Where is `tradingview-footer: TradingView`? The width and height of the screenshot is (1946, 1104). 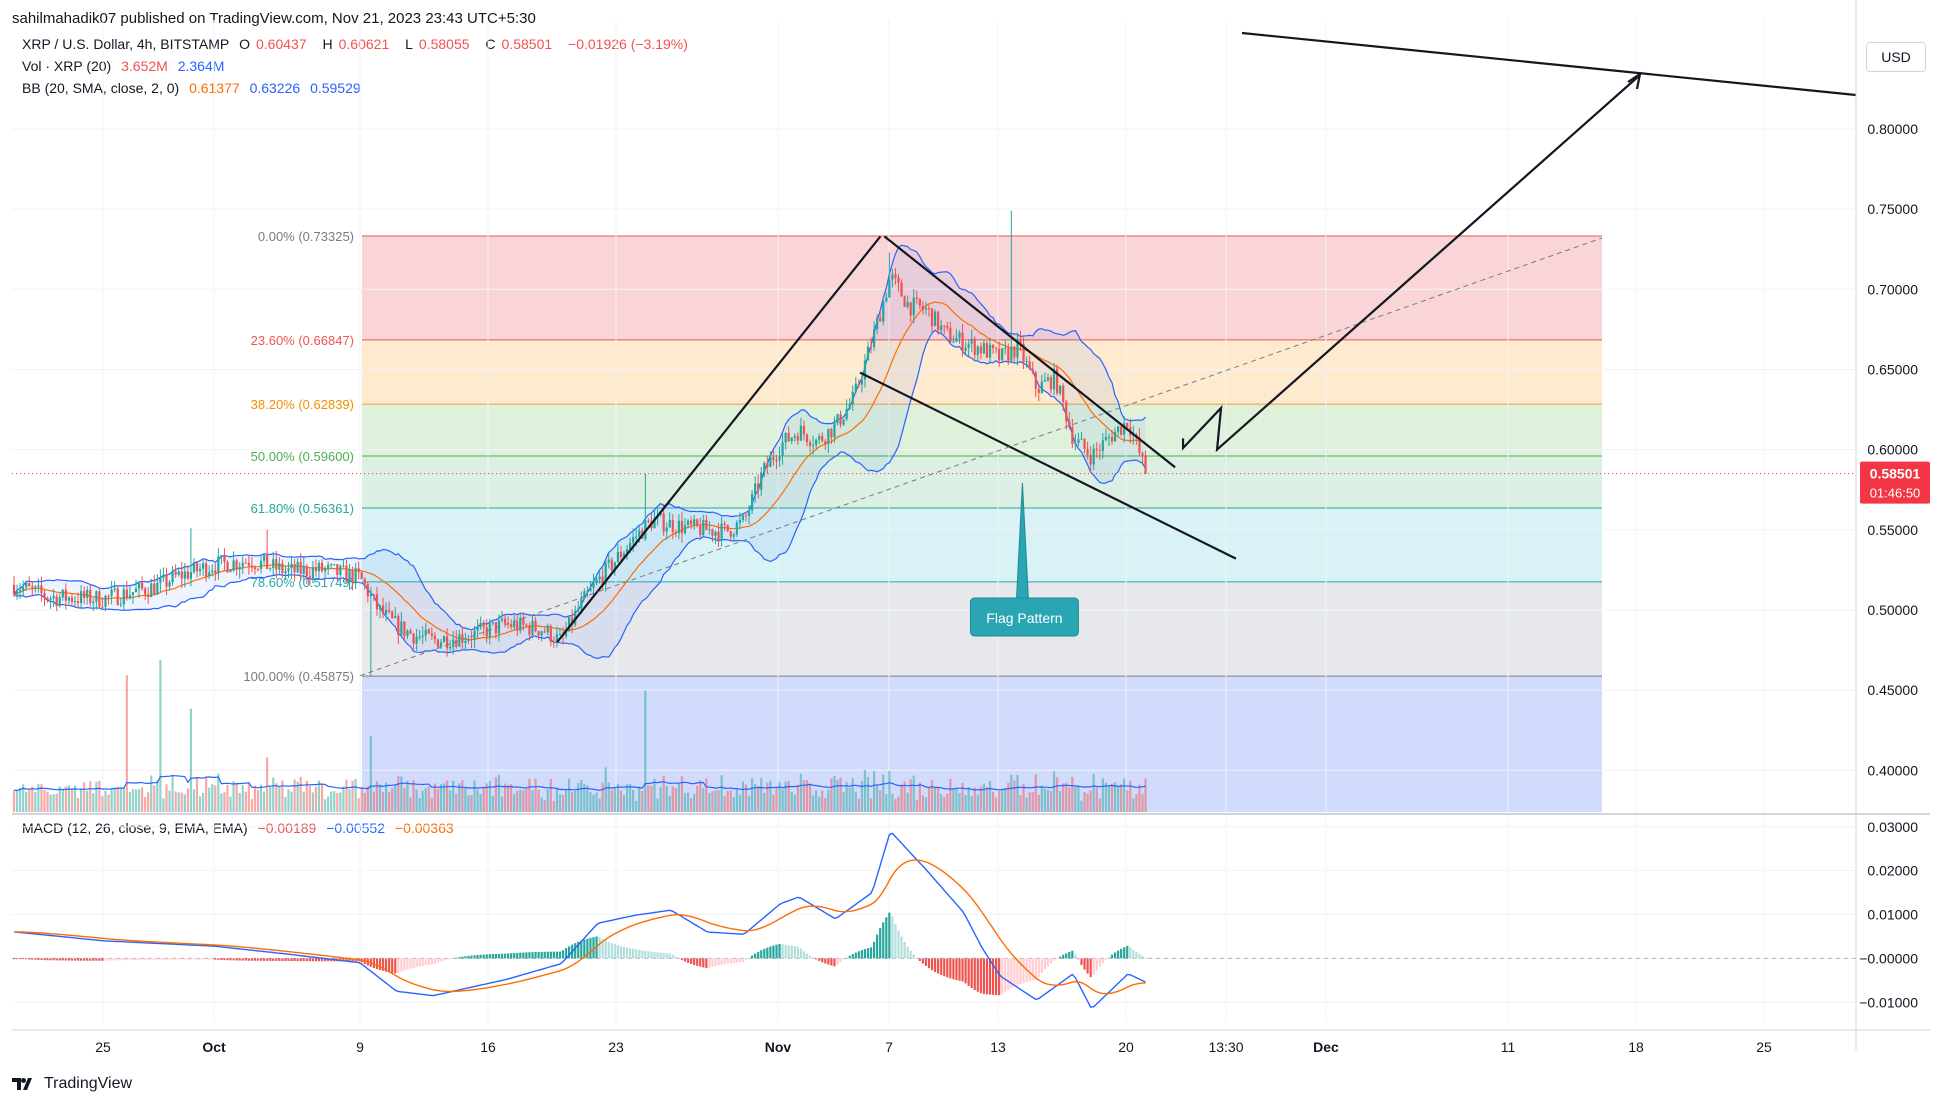
tradingview-footer: TradingView is located at coordinates (72, 1084).